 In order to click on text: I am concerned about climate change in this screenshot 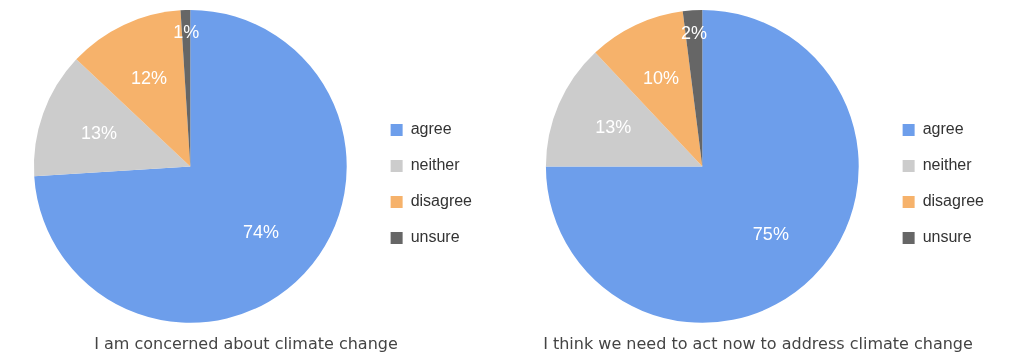, I will do `click(246, 343)`.